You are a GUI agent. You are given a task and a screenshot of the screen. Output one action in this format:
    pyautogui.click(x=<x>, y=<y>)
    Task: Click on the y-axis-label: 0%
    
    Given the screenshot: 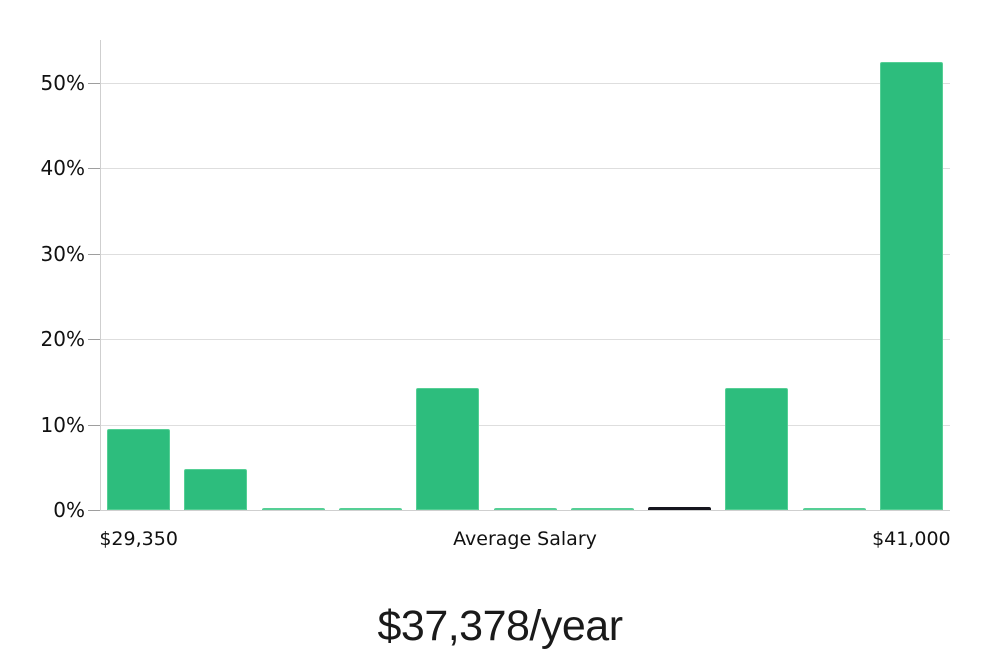 What is the action you would take?
    pyautogui.click(x=69, y=510)
    